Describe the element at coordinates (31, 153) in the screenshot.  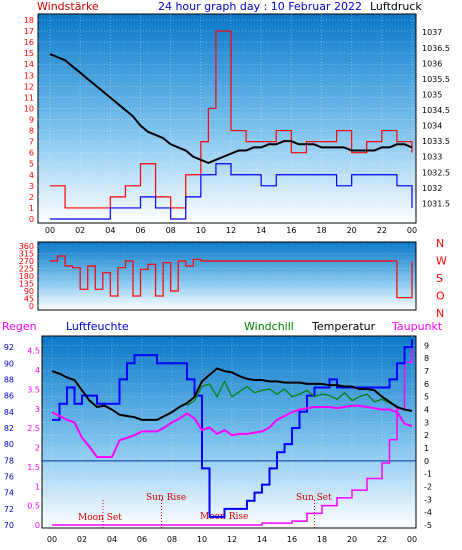
I see `y-tick-label: 6` at that location.